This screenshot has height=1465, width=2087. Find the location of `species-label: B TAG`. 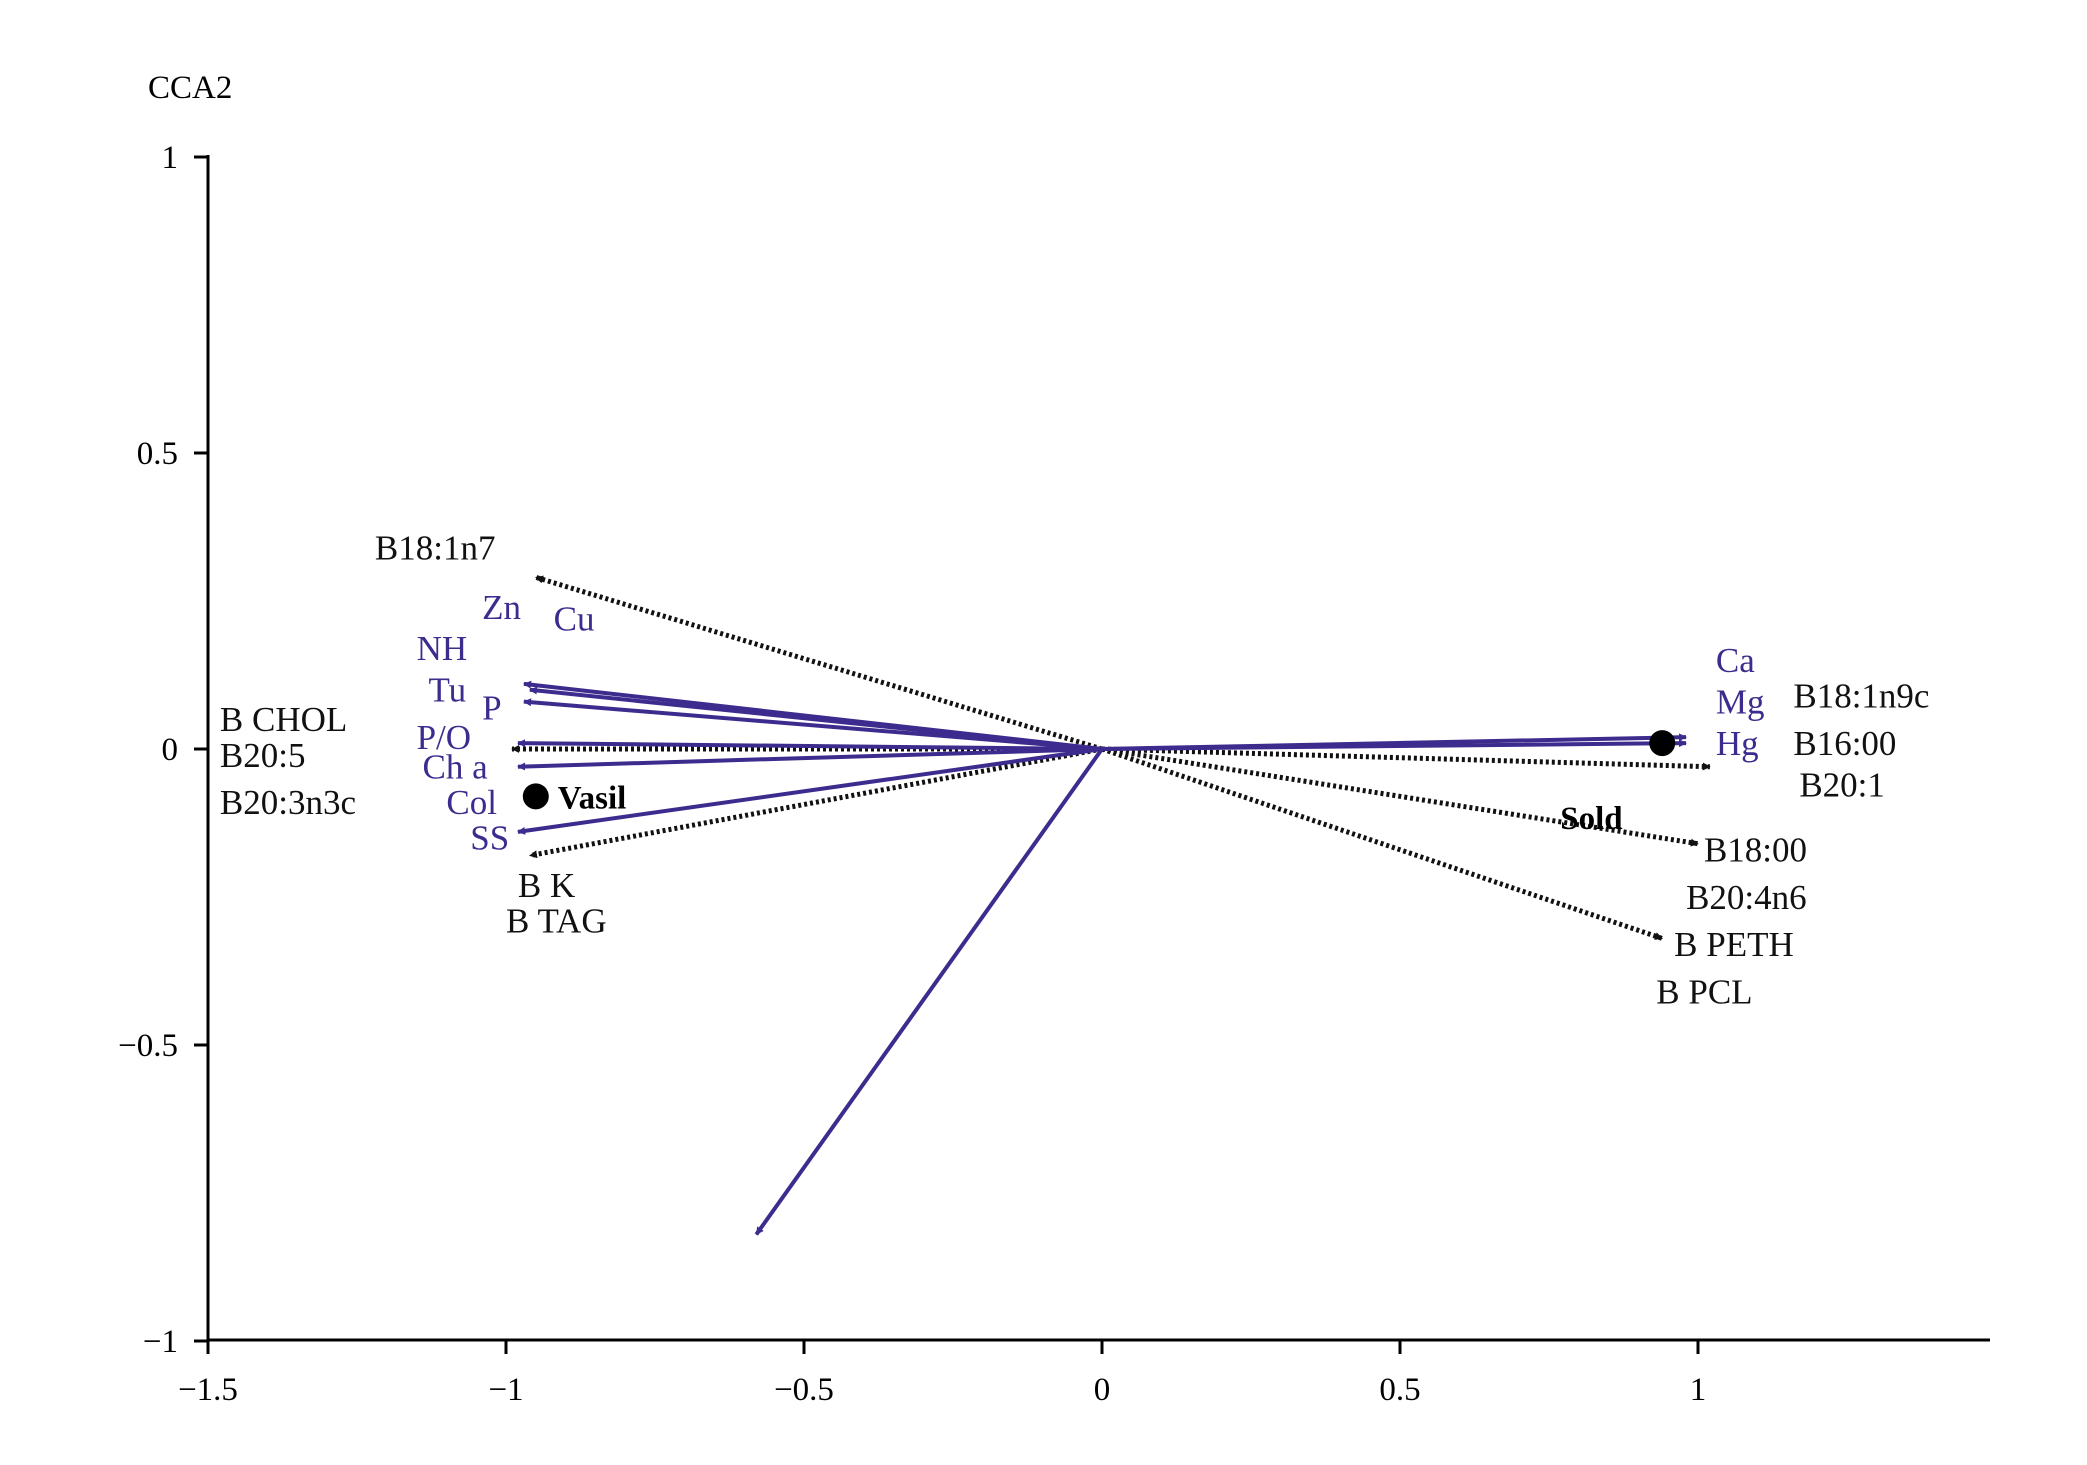

species-label: B TAG is located at coordinates (556, 921).